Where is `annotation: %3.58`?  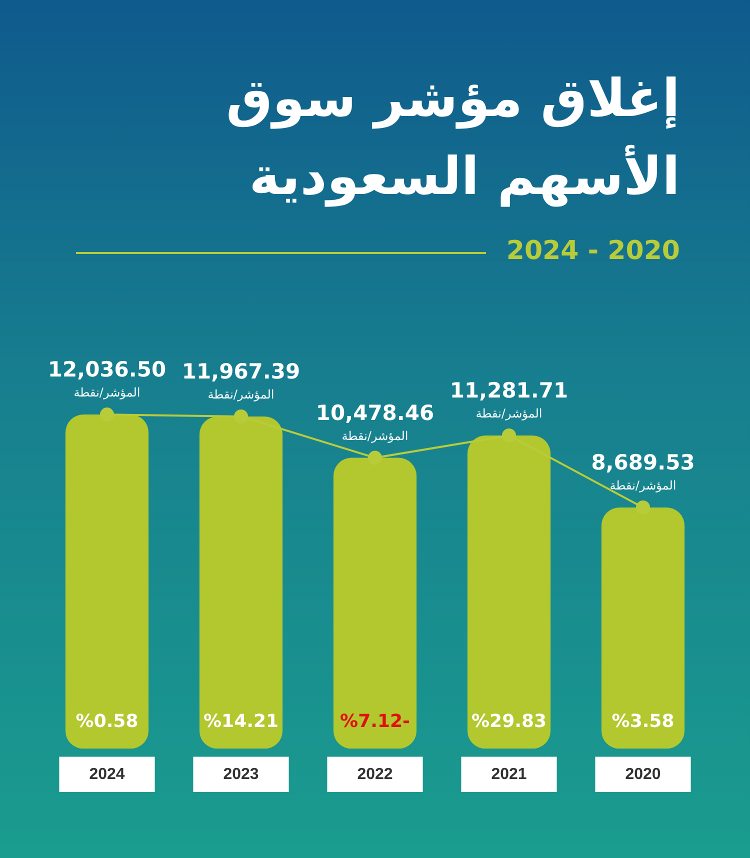 annotation: %3.58 is located at coordinates (643, 721).